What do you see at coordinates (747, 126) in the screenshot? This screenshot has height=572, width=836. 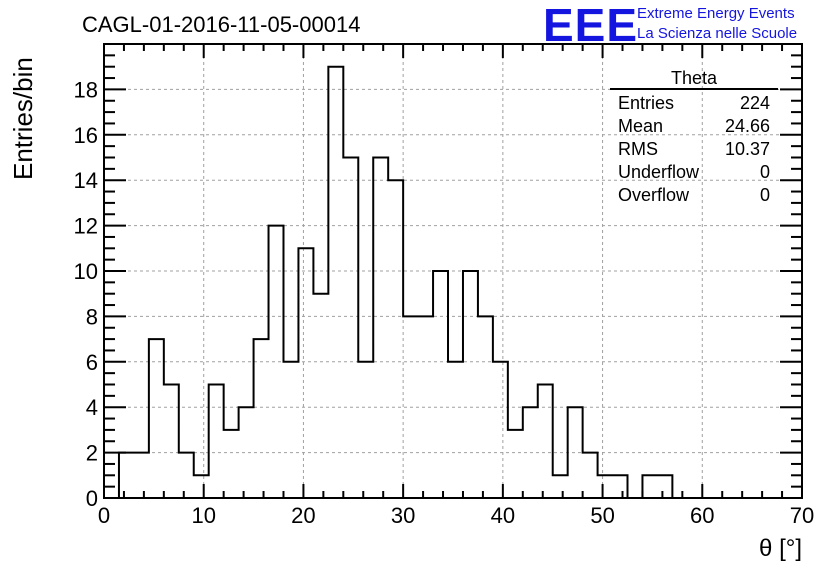 I see `stats-value: 24.66` at bounding box center [747, 126].